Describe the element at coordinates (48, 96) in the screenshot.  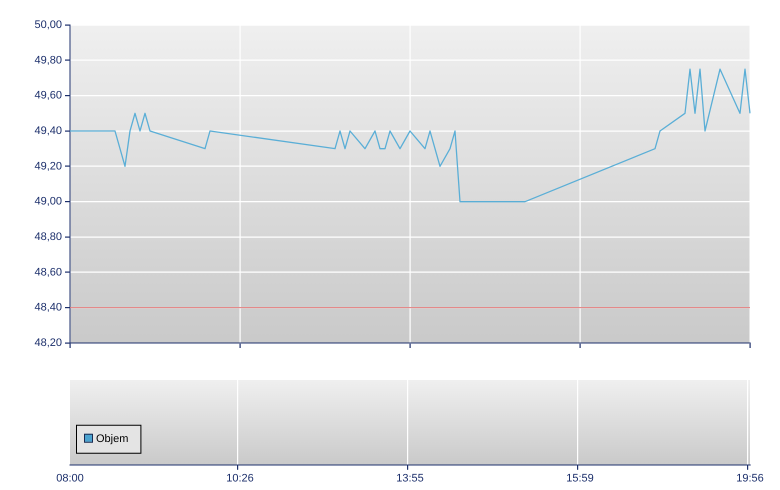
I see `y-tick-label: 49,60` at that location.